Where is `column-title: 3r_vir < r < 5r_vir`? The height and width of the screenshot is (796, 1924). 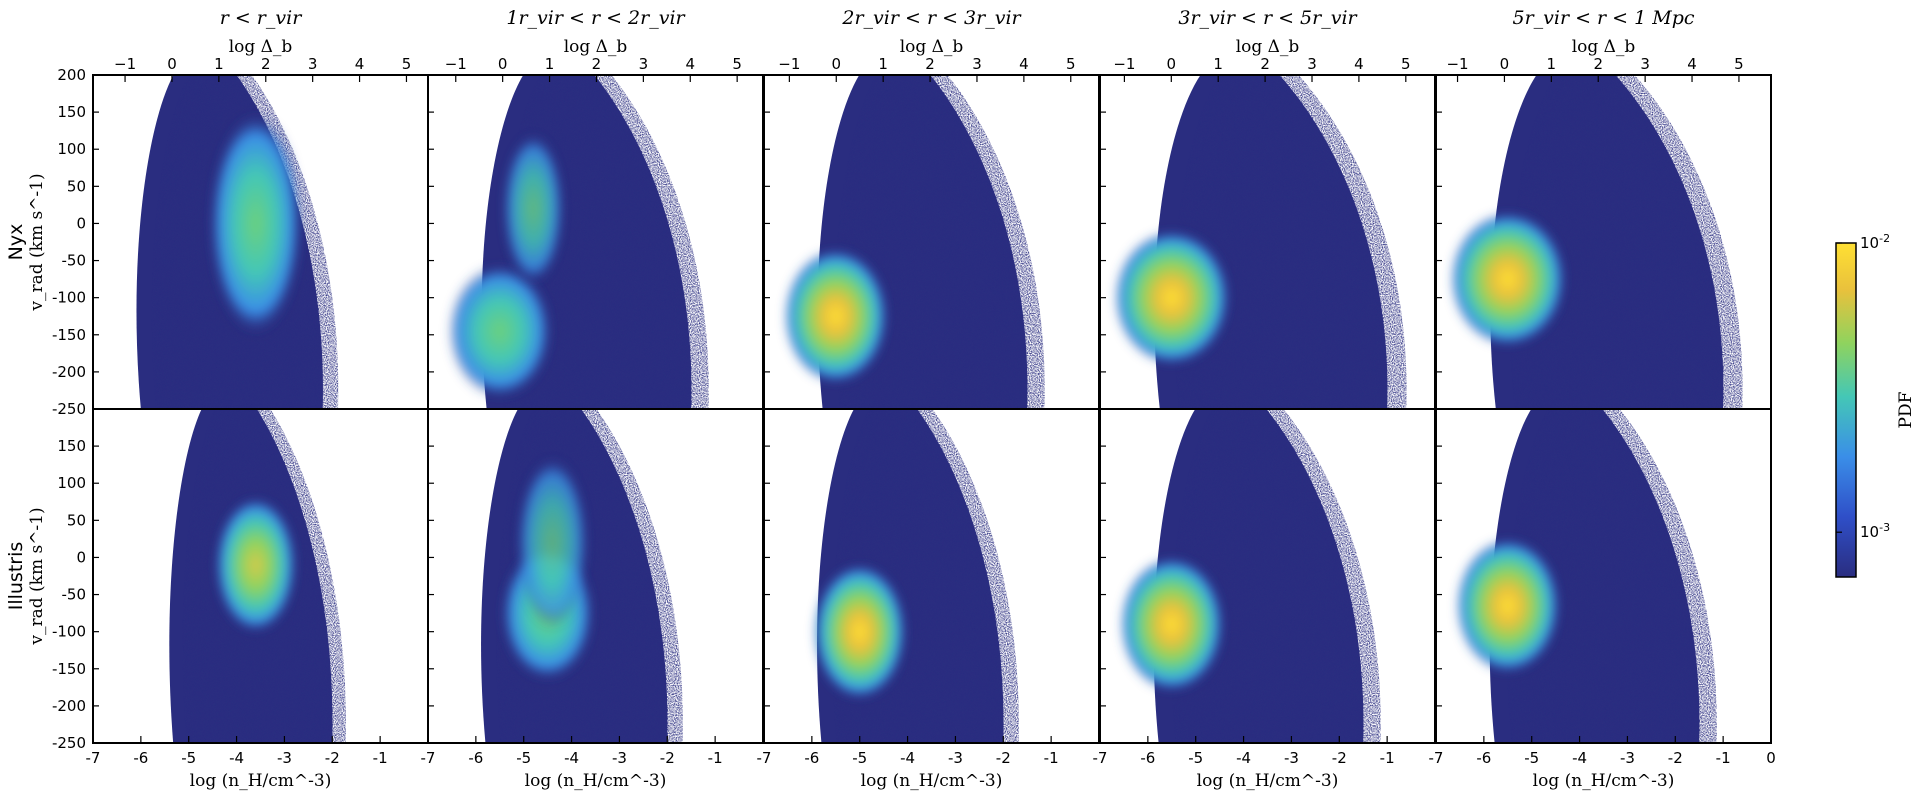 column-title: 3r_vir < r < 5r_vir is located at coordinates (1268, 18).